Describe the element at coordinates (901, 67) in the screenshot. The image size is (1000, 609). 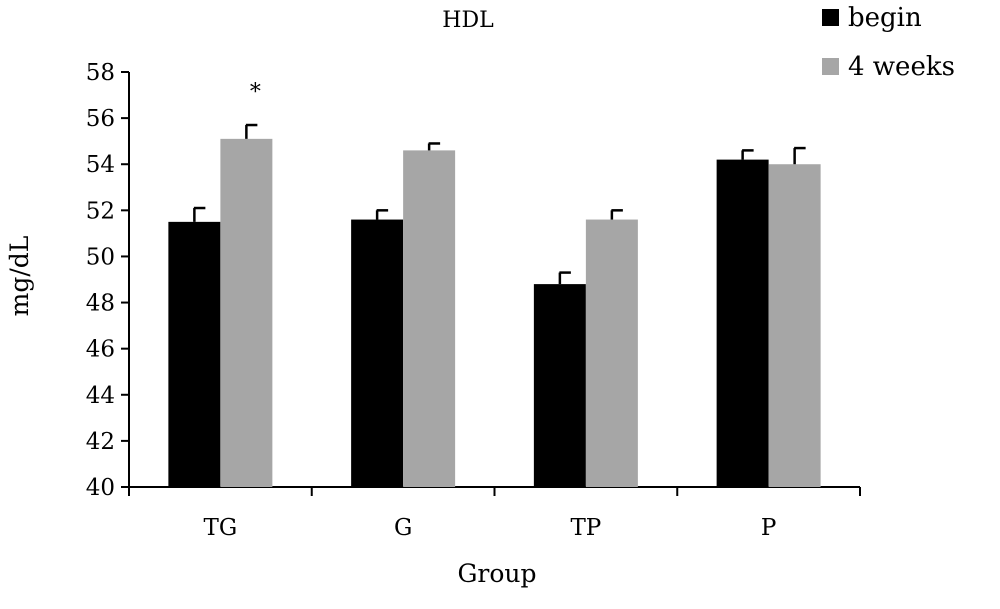
I see `legend-label: 4 weeks` at that location.